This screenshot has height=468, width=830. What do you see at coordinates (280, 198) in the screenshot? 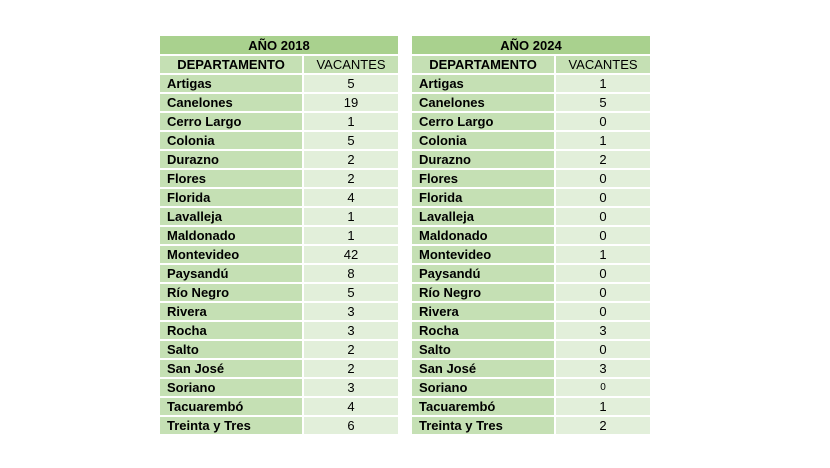
I see `table-row: Florida 4` at bounding box center [280, 198].